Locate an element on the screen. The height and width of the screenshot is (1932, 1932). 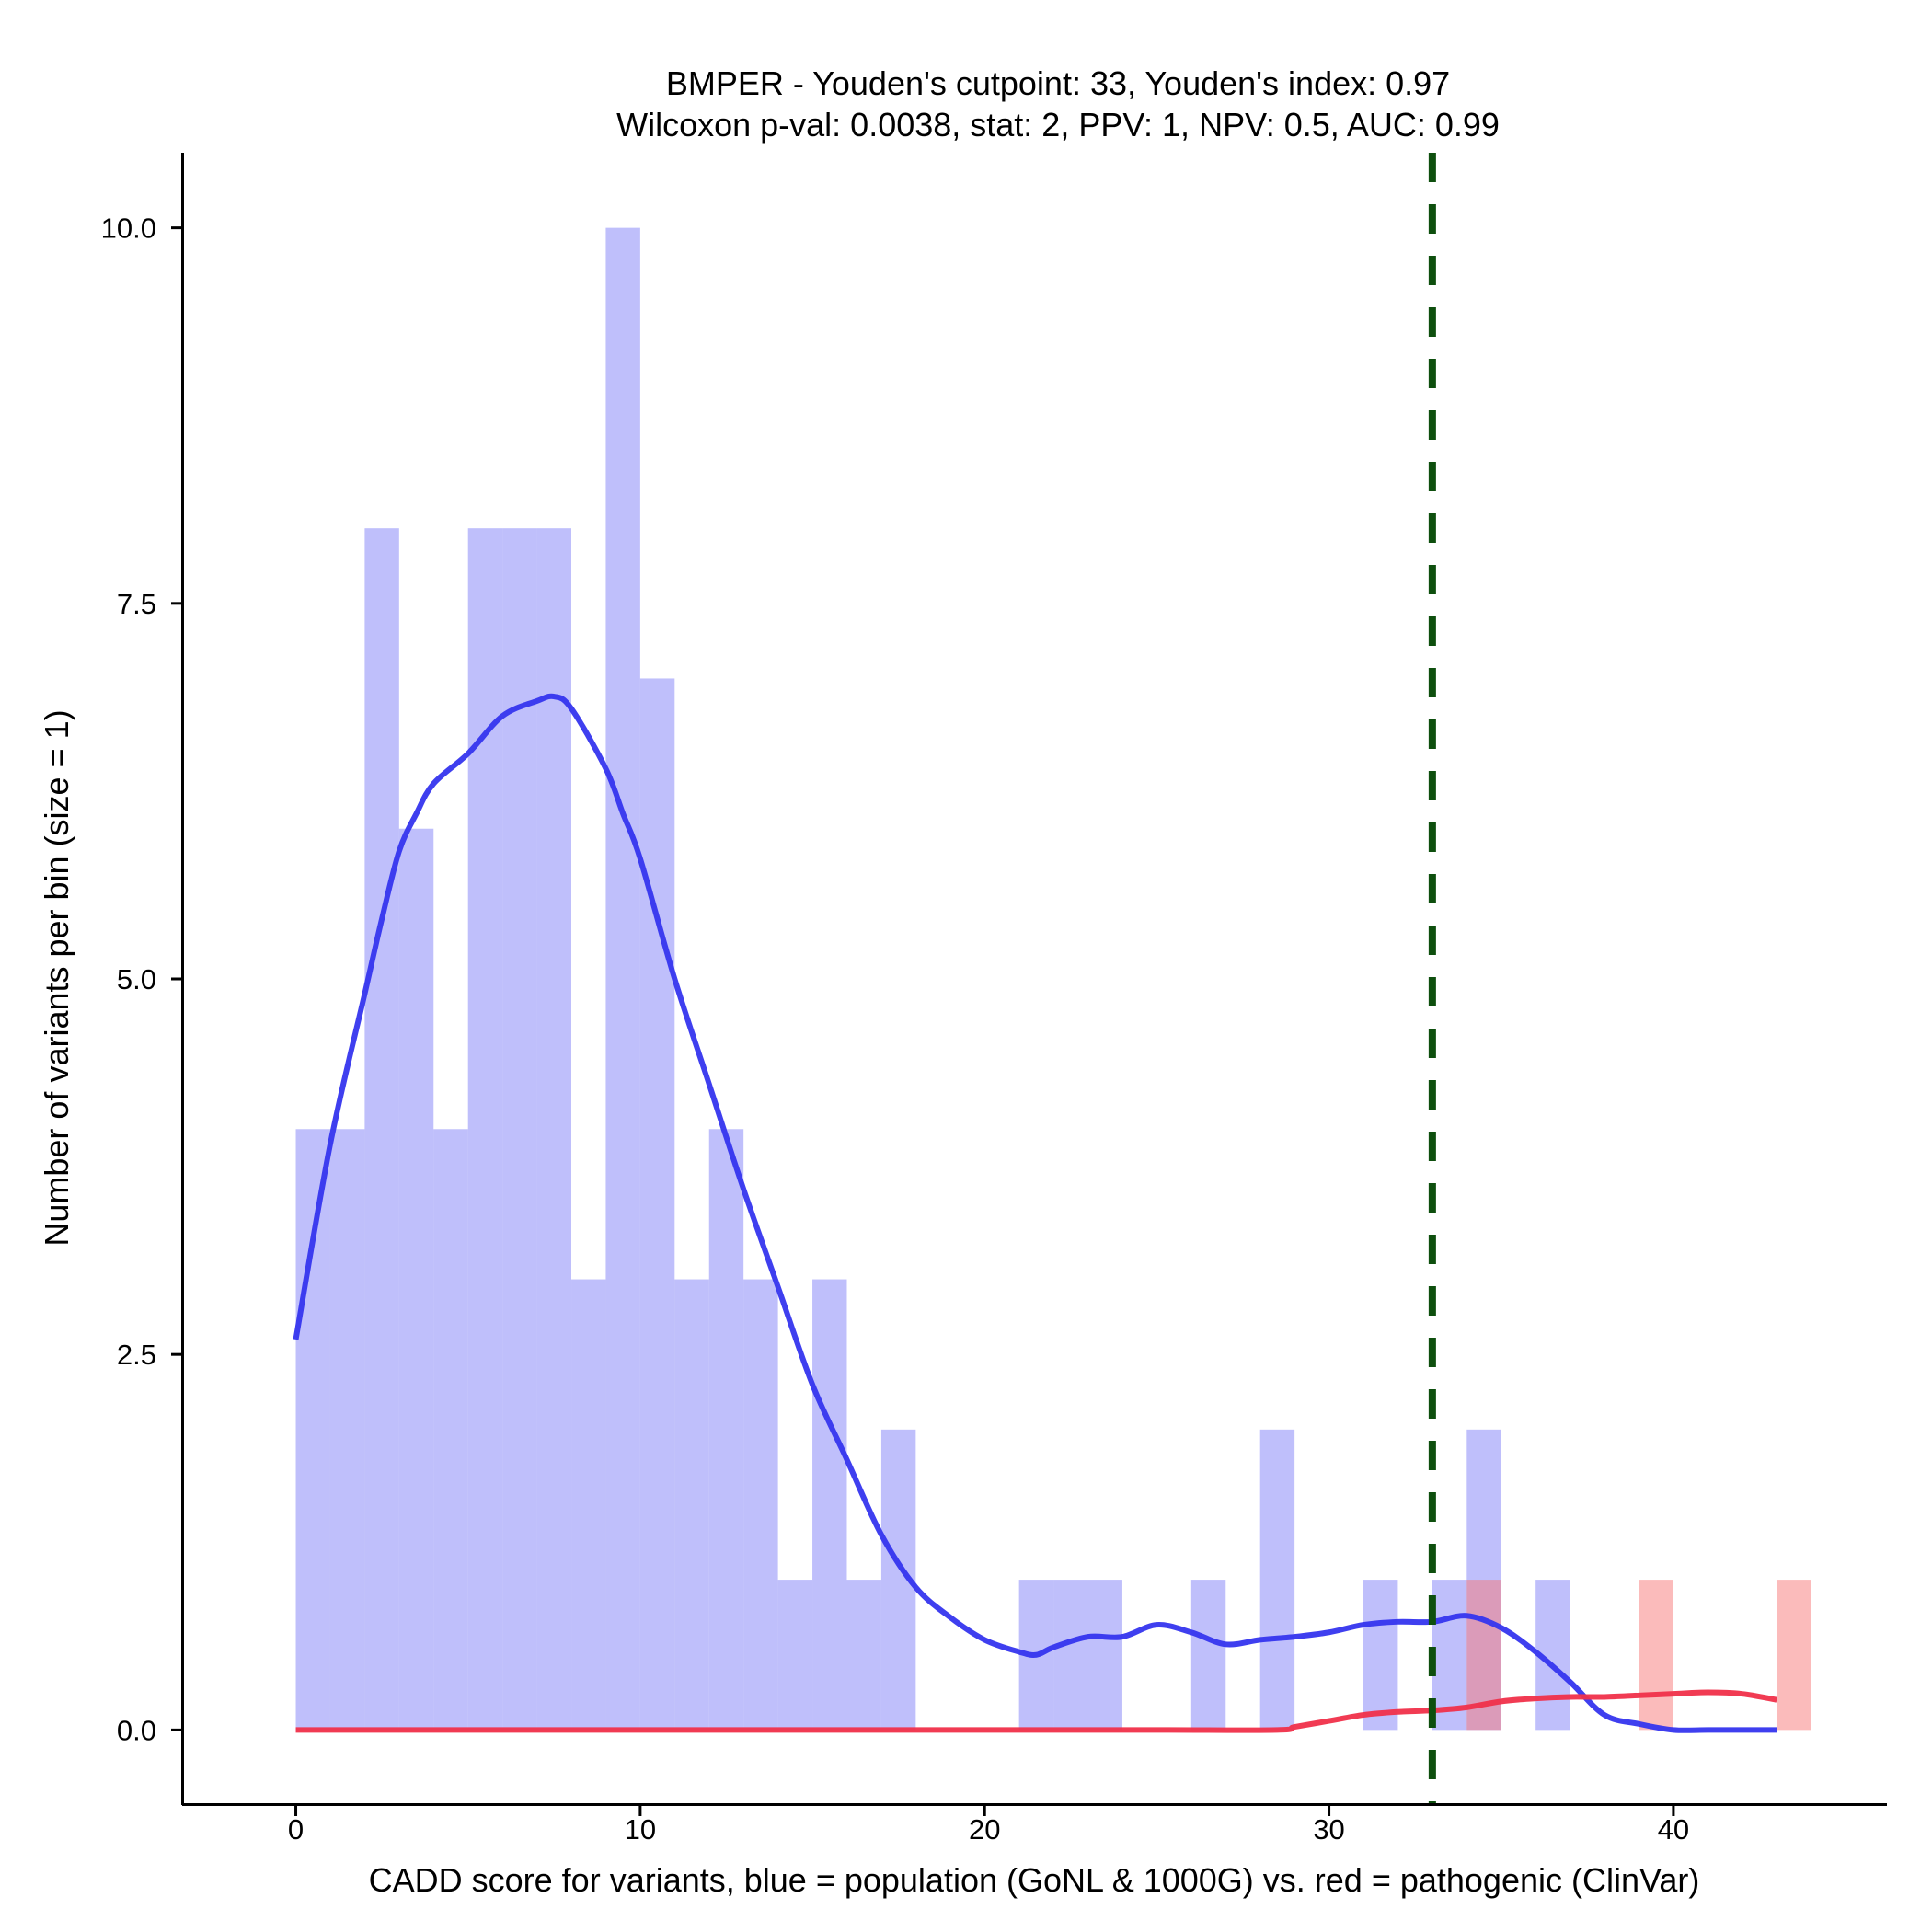
pathogenic-density-line is located at coordinates (1036, 1711).